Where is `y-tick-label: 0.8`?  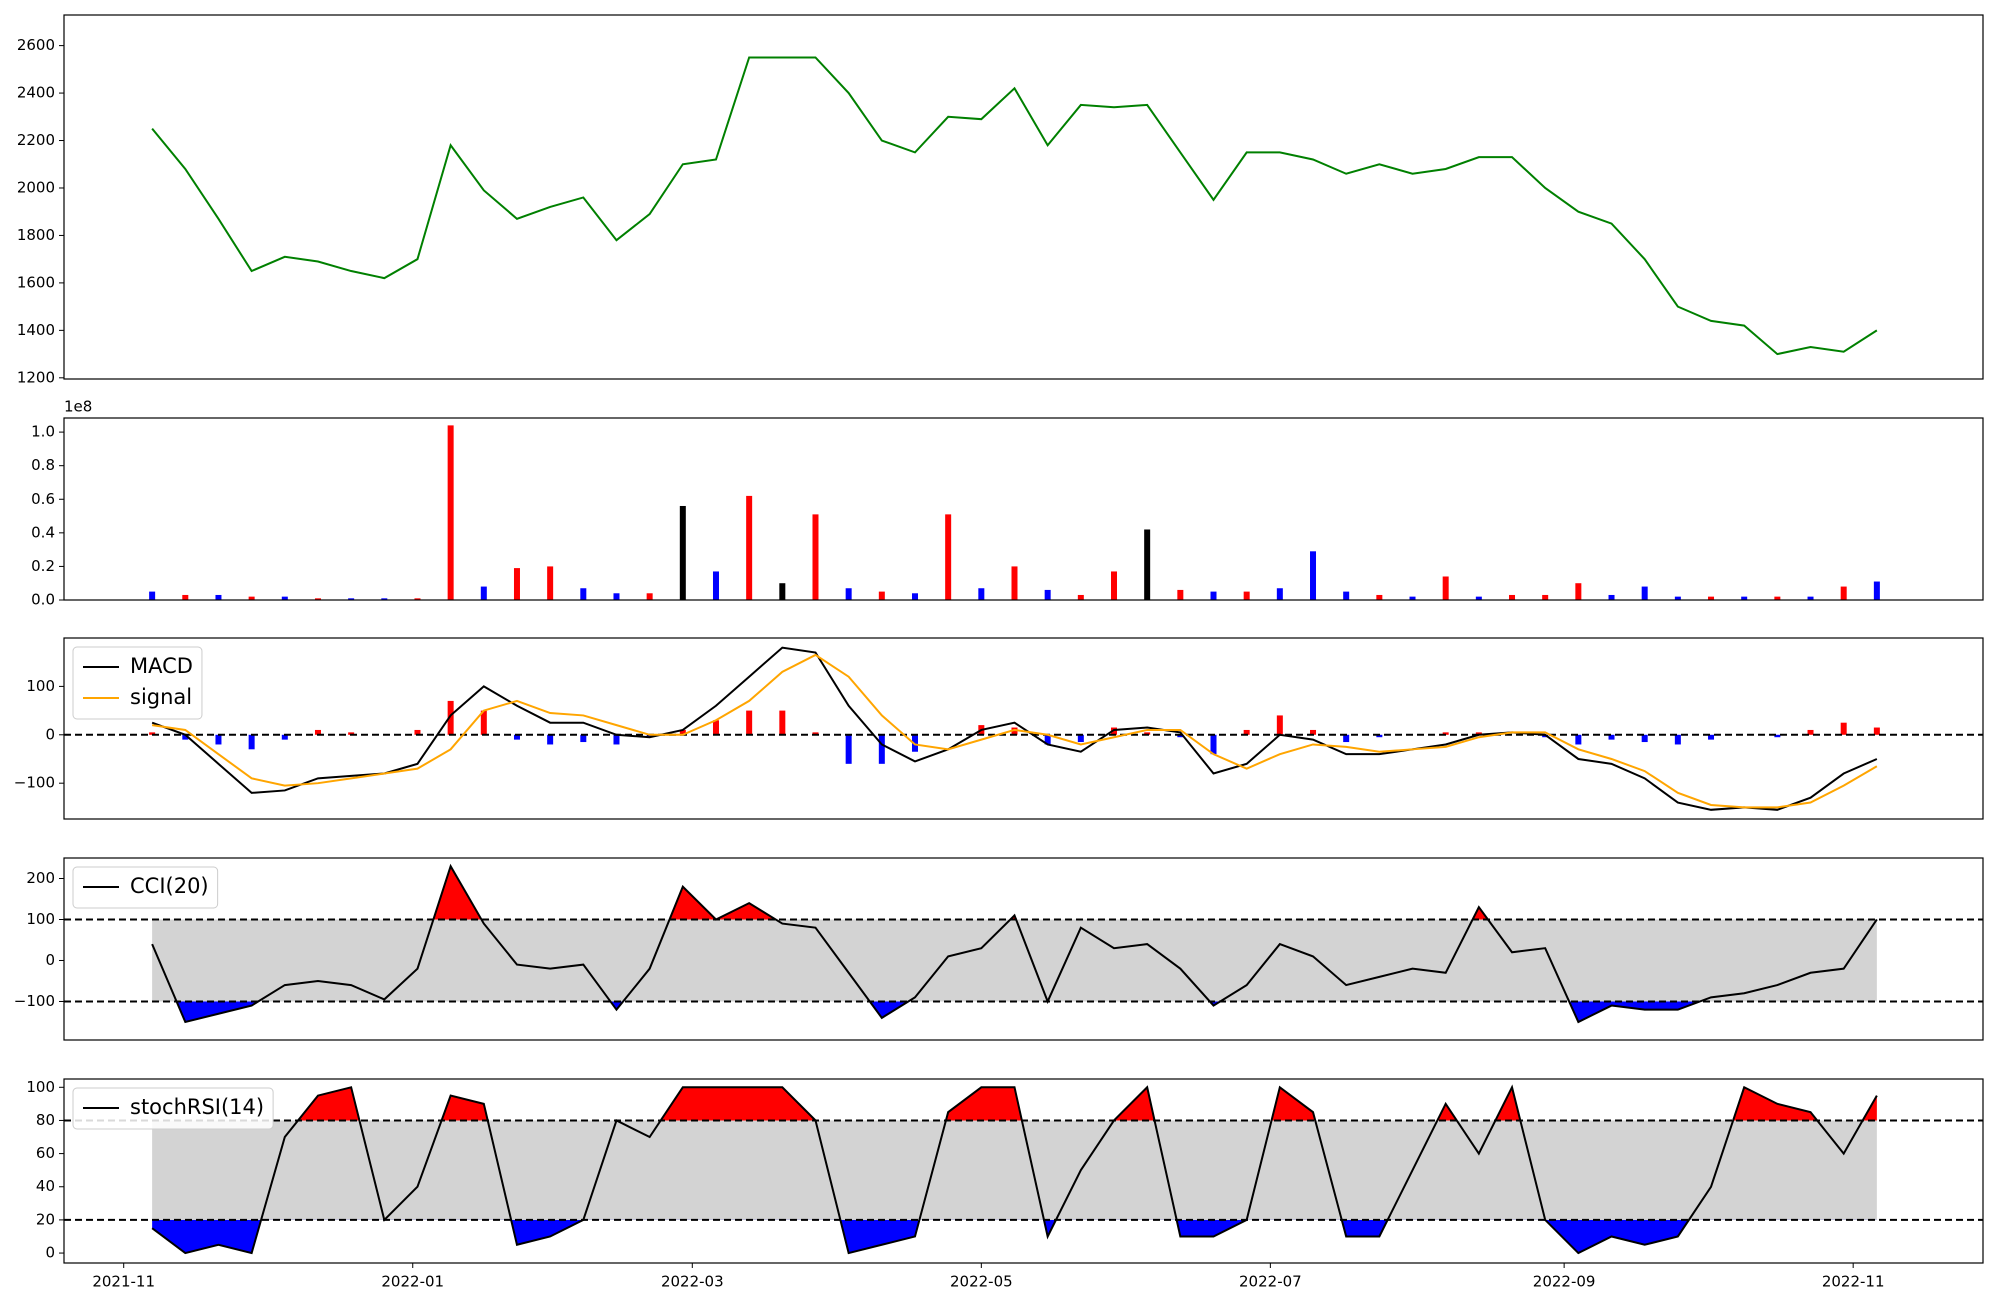
y-tick-label: 0.8 is located at coordinates (43, 465).